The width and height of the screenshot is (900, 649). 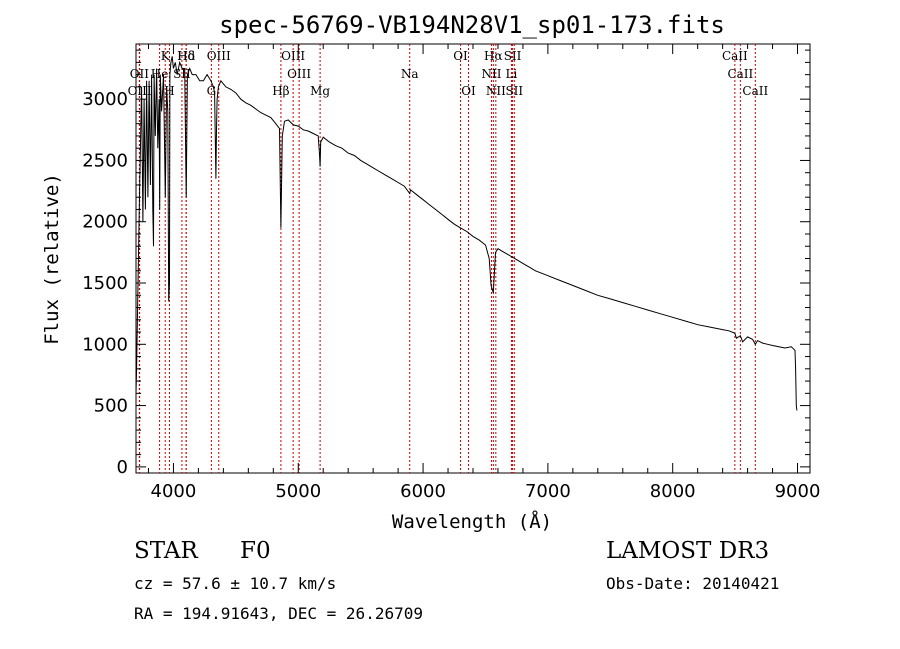 What do you see at coordinates (160, 74) in the screenshot?
I see `emission-line-label-10: He` at bounding box center [160, 74].